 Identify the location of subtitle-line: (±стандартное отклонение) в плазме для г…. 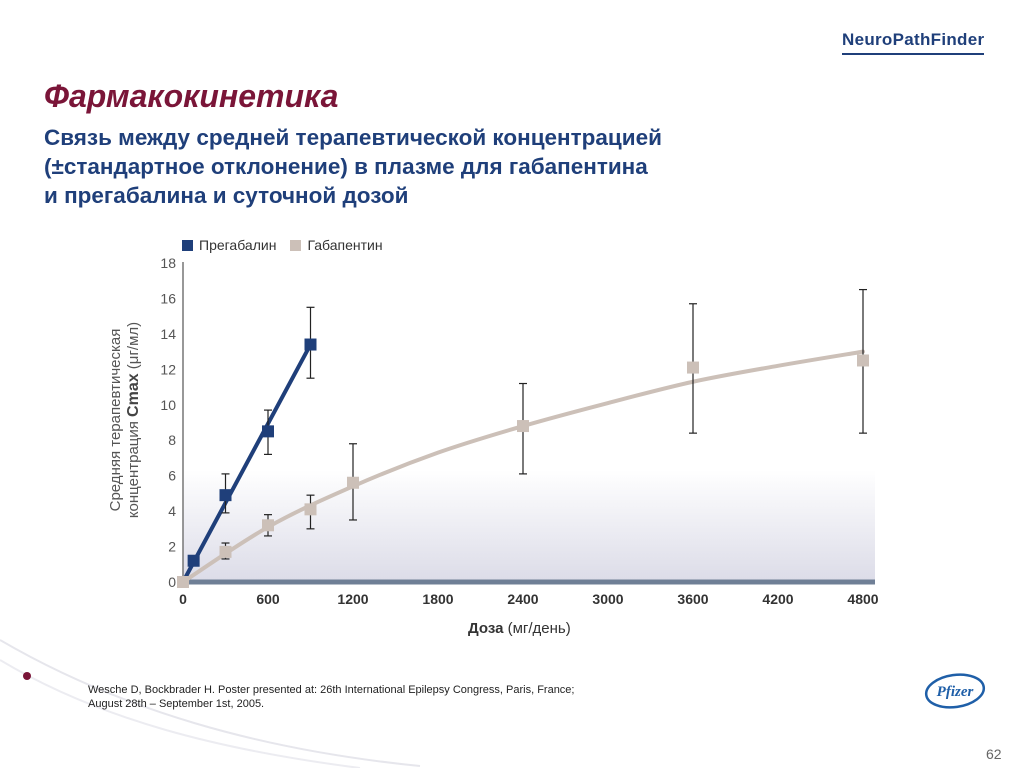
(346, 166).